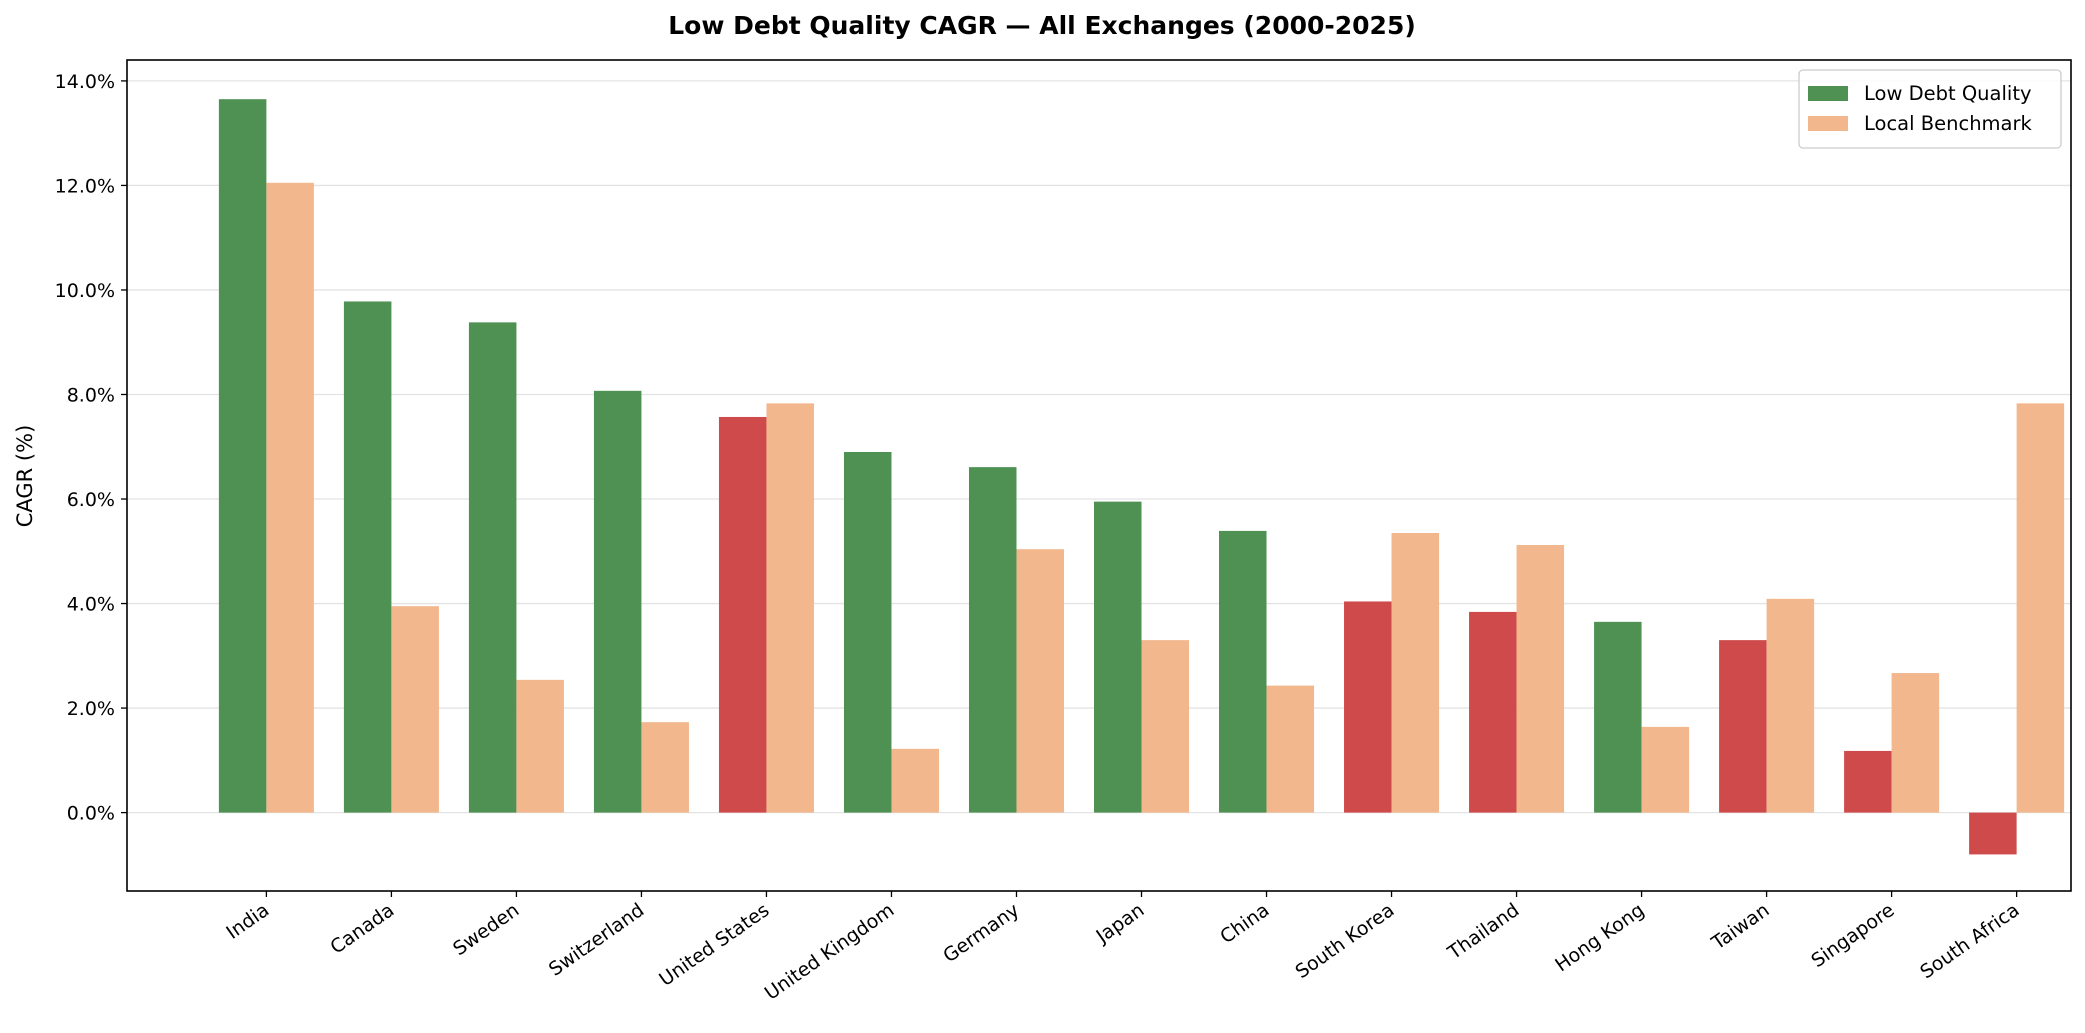 The height and width of the screenshot is (1033, 2085). What do you see at coordinates (1969, 941) in the screenshot?
I see `x-tick-label: South Africa` at bounding box center [1969, 941].